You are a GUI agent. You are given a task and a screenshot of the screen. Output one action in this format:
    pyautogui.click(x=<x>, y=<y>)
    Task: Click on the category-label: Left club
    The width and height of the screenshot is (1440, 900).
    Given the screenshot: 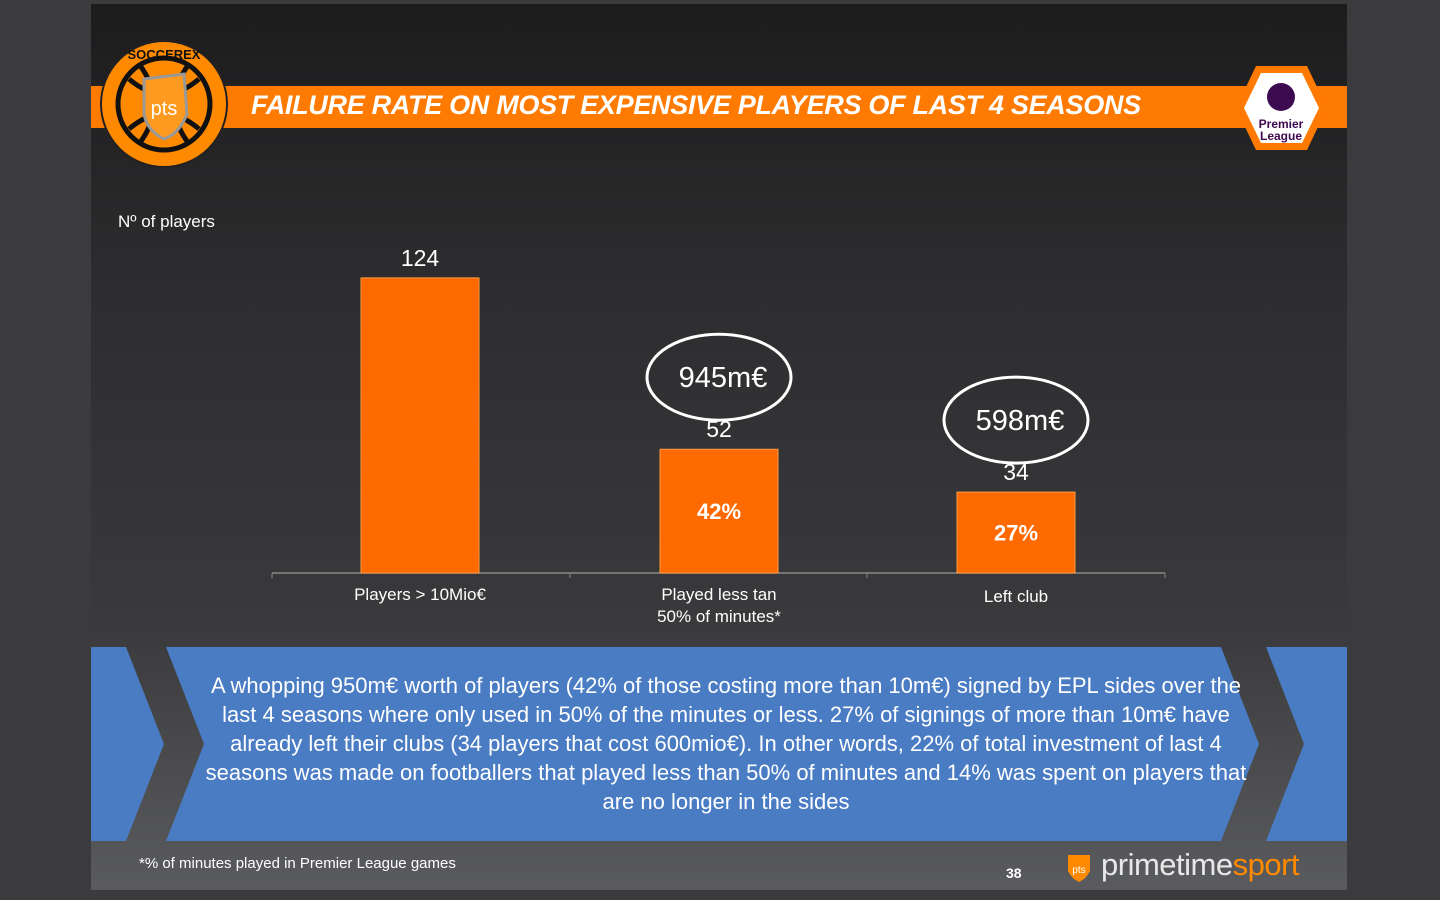 What is the action you would take?
    pyautogui.click(x=1016, y=596)
    